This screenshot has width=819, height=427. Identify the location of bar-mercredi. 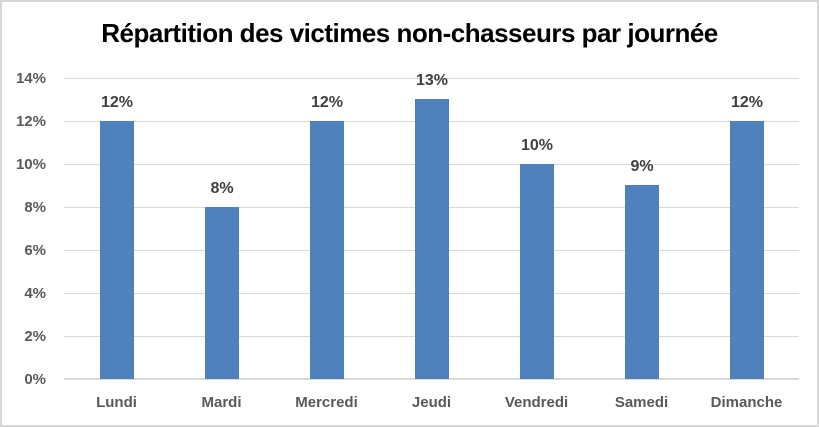
(327, 250).